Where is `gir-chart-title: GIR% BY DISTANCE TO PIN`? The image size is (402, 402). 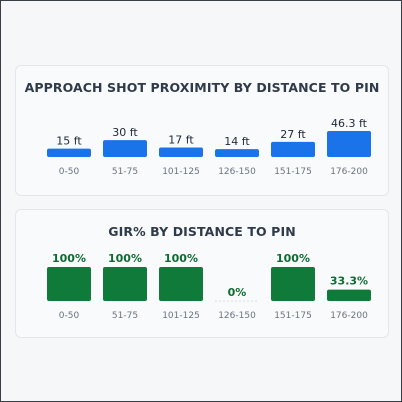 gir-chart-title: GIR% BY DISTANCE TO PIN is located at coordinates (202, 231).